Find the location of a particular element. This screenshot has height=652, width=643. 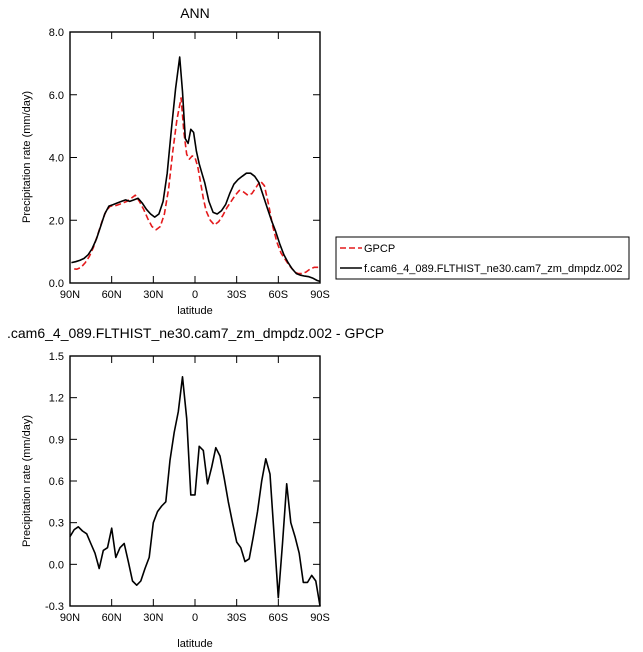

panel-ann-xtick-label: 60N is located at coordinates (112, 295).